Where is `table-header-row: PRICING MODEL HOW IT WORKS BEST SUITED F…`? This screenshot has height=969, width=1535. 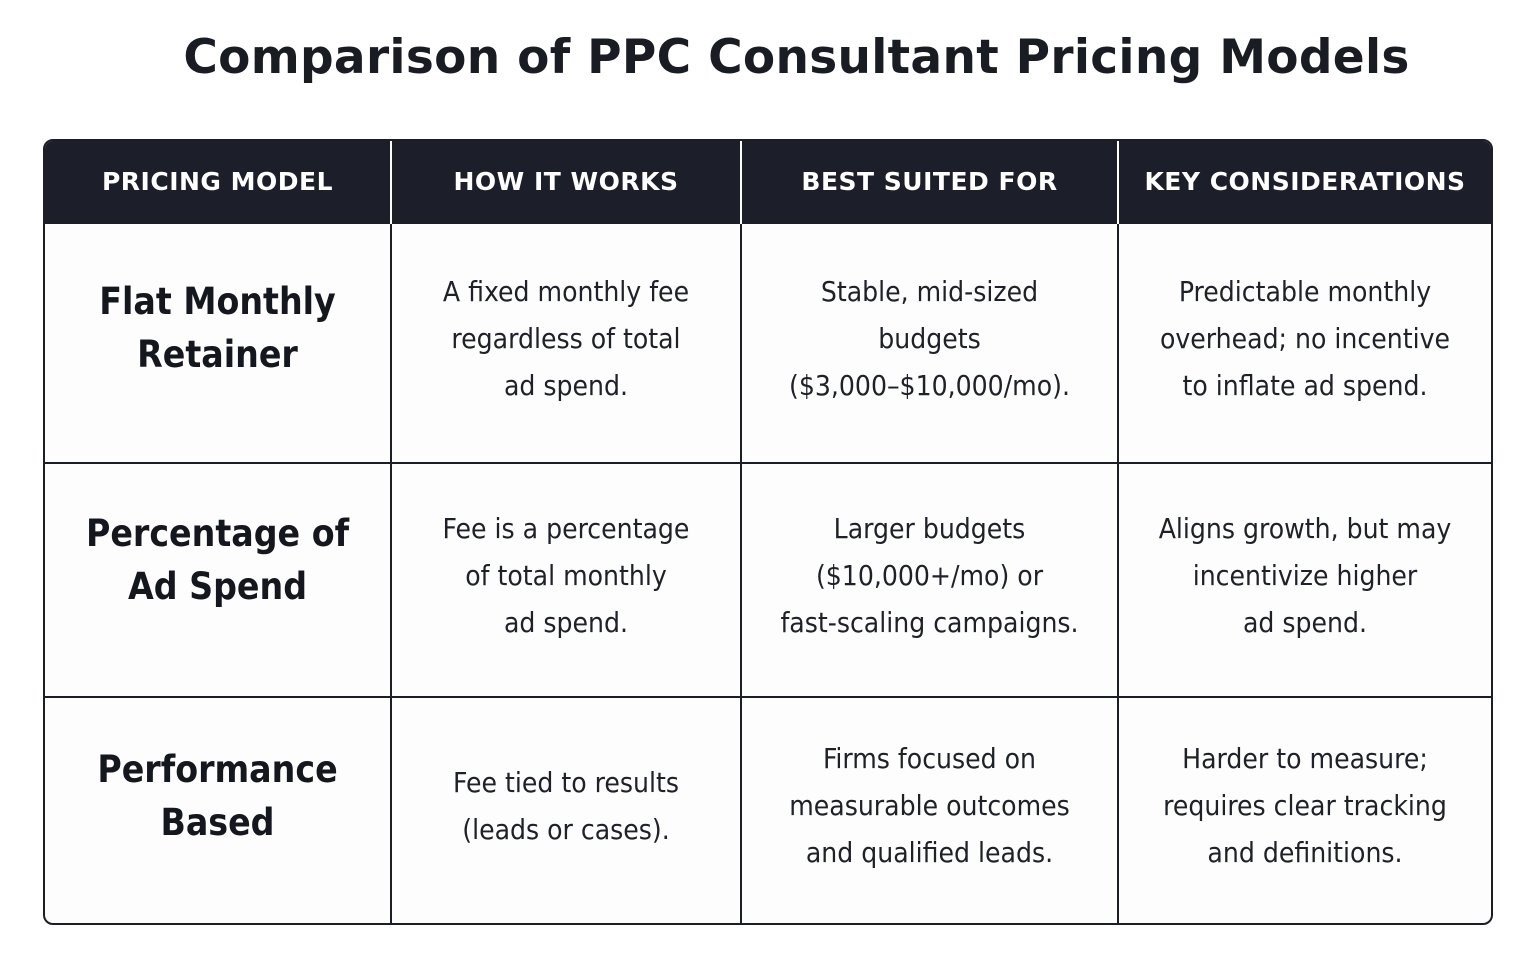 table-header-row: PRICING MODEL HOW IT WORKS BEST SUITED F… is located at coordinates (768, 182).